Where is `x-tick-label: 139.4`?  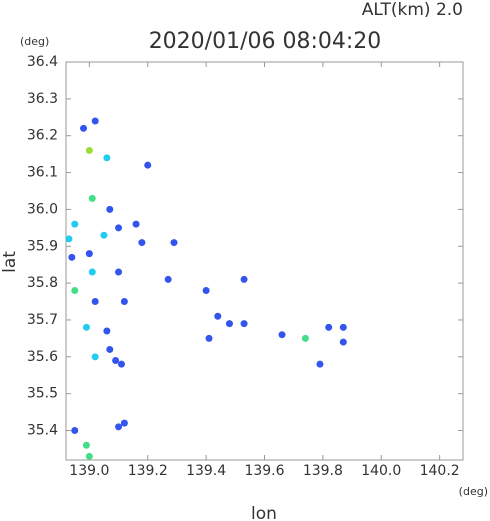
x-tick-label: 139.4 is located at coordinates (206, 471).